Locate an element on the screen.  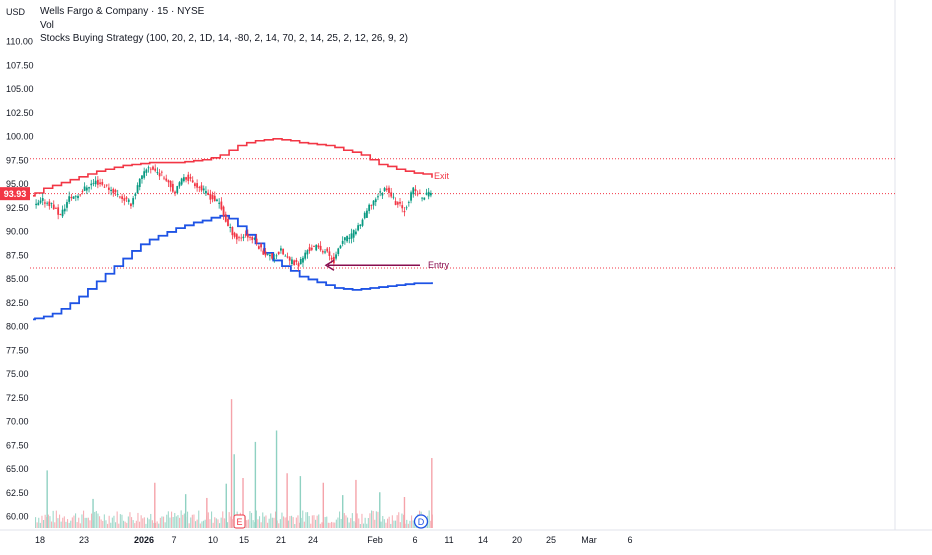
x-tick-label: 6 is located at coordinates (414, 540).